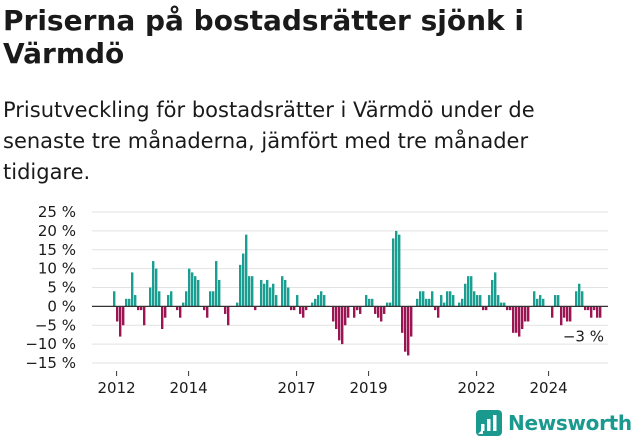 The height and width of the screenshot is (439, 631). I want to click on y-tick-label: −5 %, so click(55, 325).